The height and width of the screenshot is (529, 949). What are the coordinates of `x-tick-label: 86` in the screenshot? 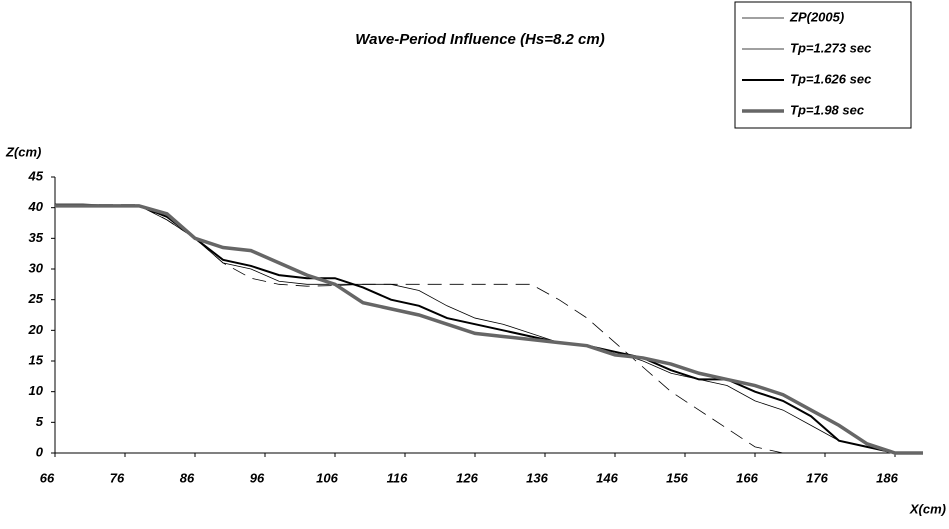 It's located at (187, 477).